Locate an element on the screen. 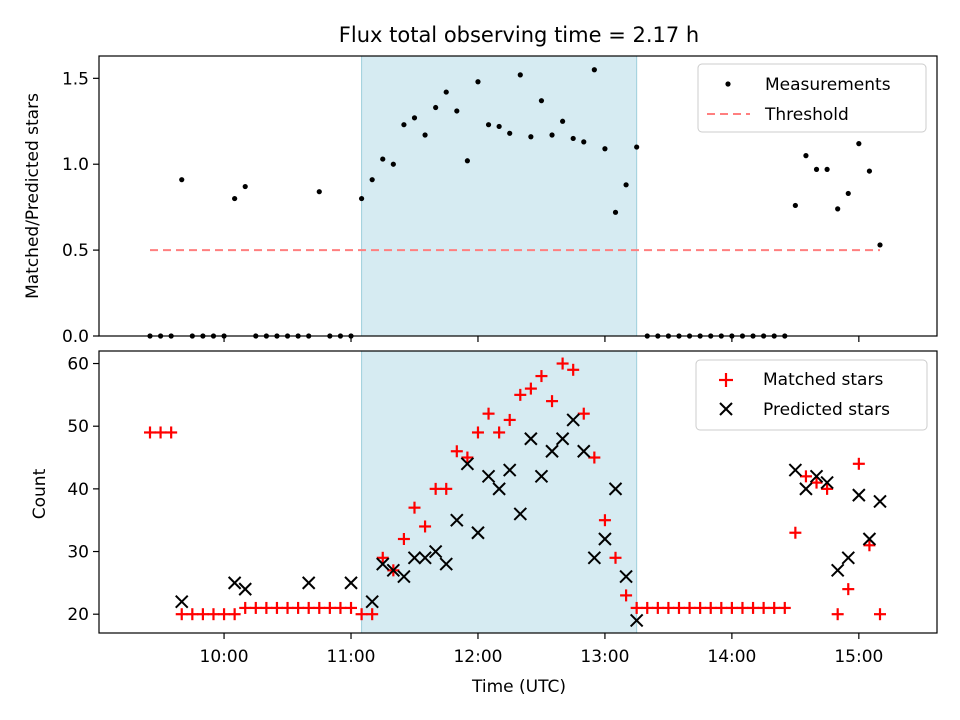  bottom-y-tick-label: 20 is located at coordinates (78, 615).